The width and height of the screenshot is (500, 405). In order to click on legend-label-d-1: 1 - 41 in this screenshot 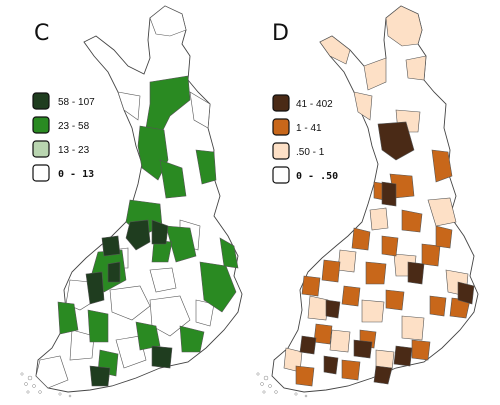, I will do `click(309, 128)`.